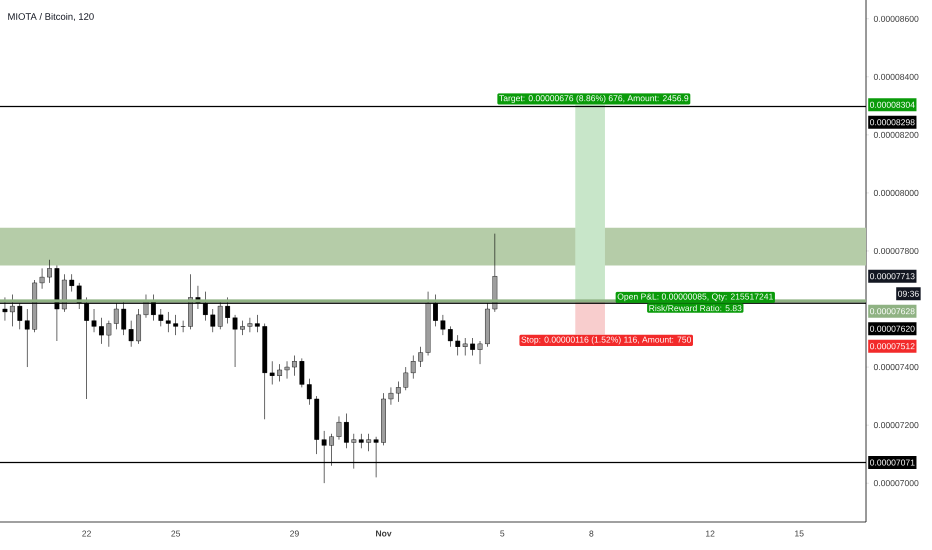 The image size is (932, 550). What do you see at coordinates (896, 19) in the screenshot?
I see `y-tick-label: 0.00008600` at bounding box center [896, 19].